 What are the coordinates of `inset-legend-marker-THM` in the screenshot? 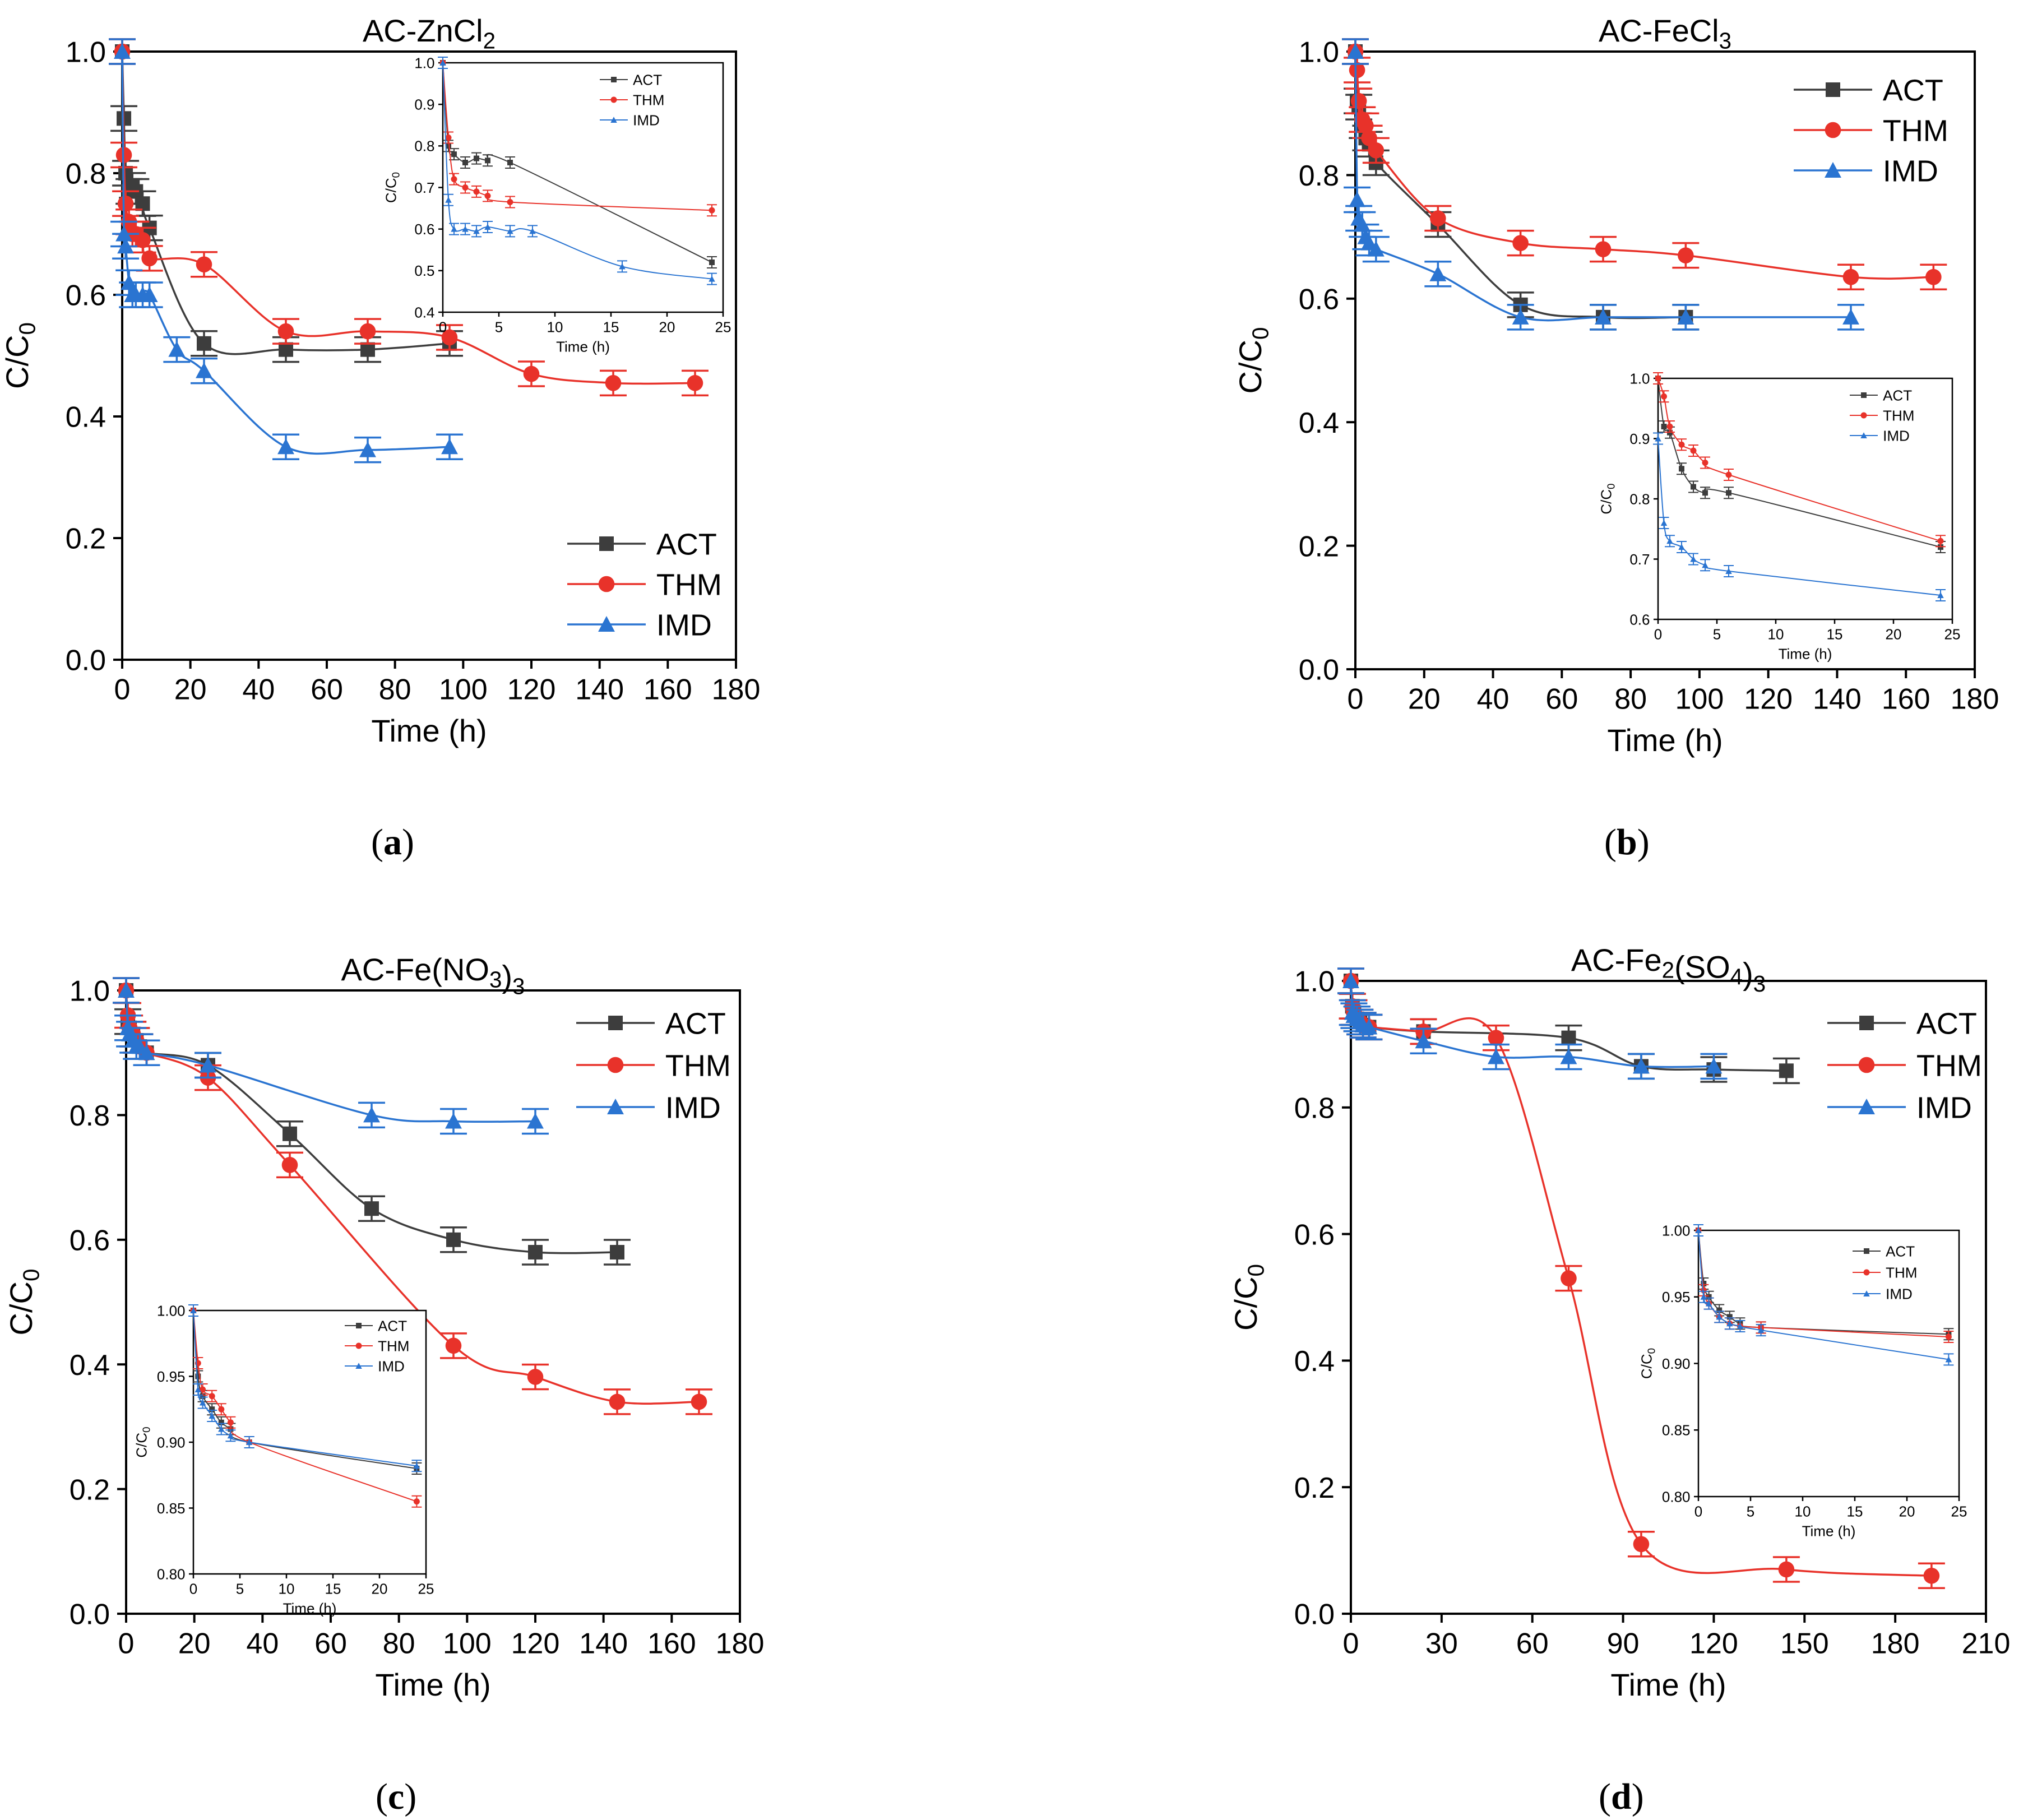 It's located at (613, 100).